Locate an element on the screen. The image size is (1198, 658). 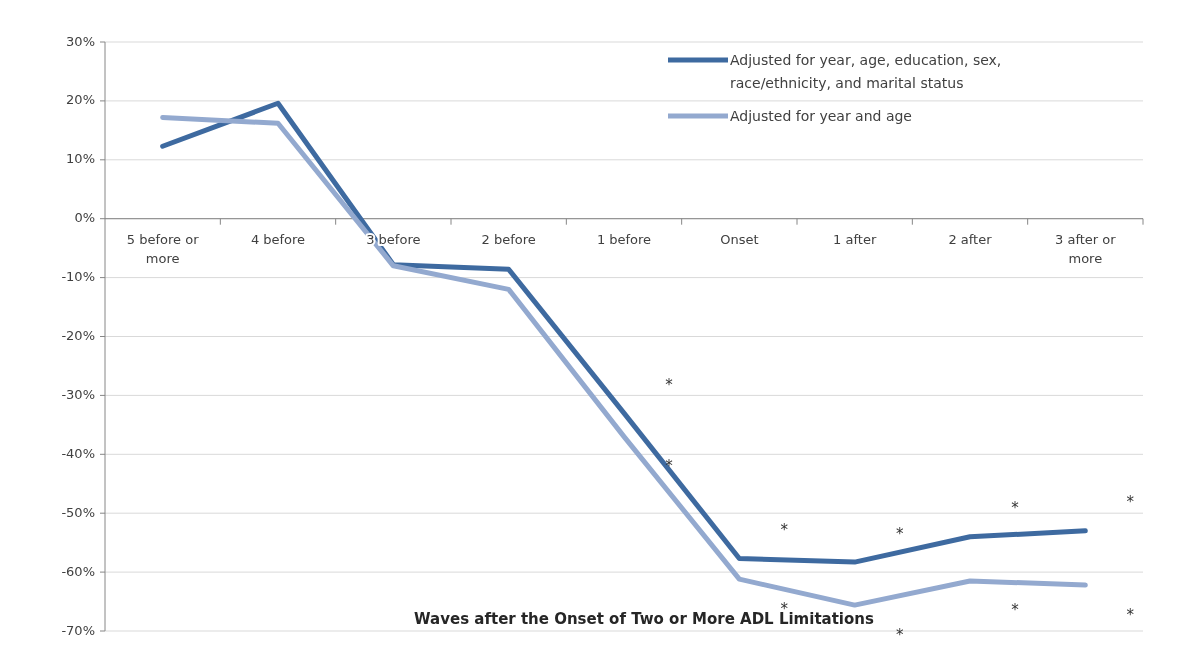
y-tick-label: 20% is located at coordinates (80, 100).